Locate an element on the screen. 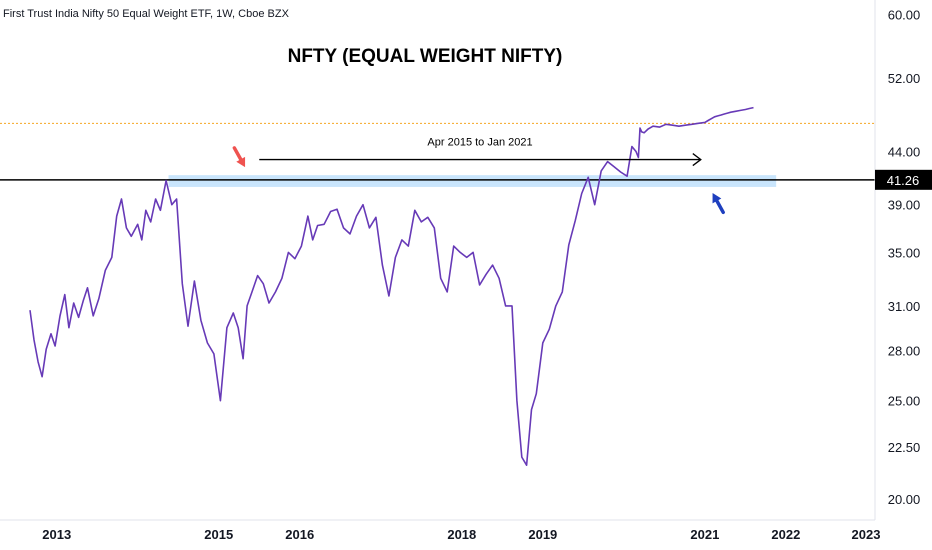 Image resolution: width=932 pixels, height=550 pixels. y-tick-label: 28.00 is located at coordinates (904, 351).